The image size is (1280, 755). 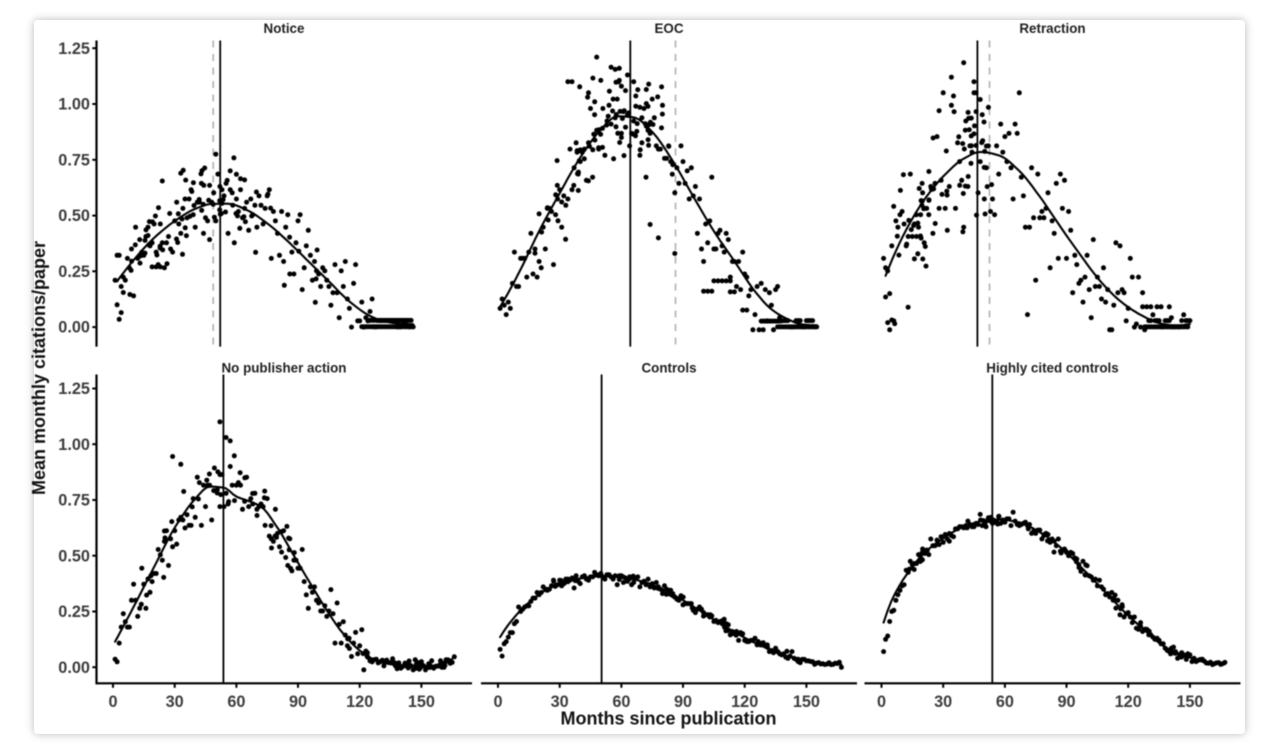 I want to click on svg-text: Controls, so click(x=668, y=368).